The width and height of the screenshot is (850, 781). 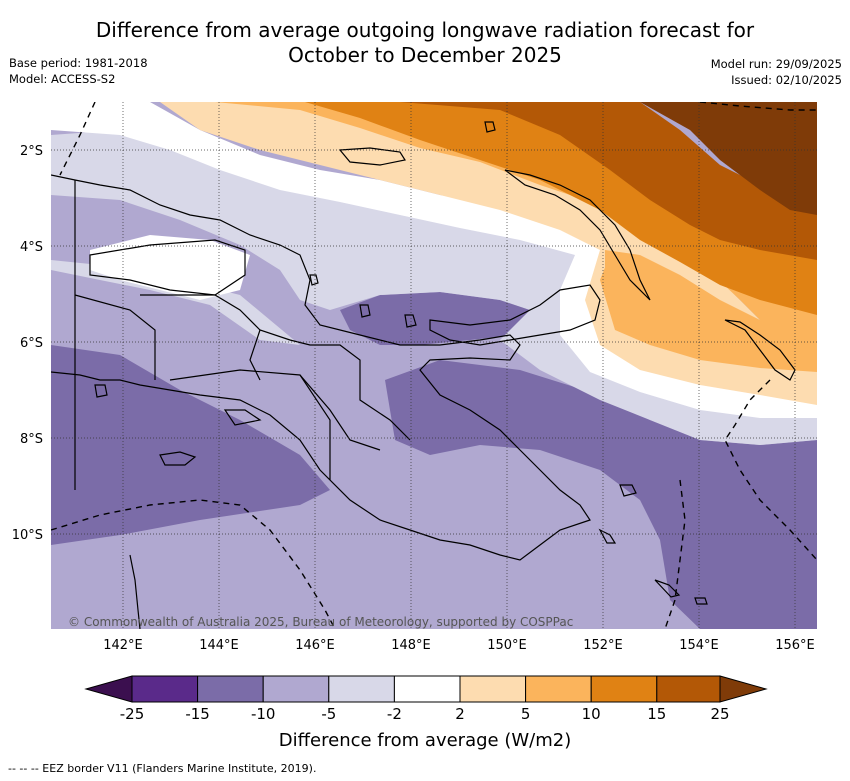 What do you see at coordinates (31, 343) in the screenshot?
I see `lat-label-6s: 6°S` at bounding box center [31, 343].